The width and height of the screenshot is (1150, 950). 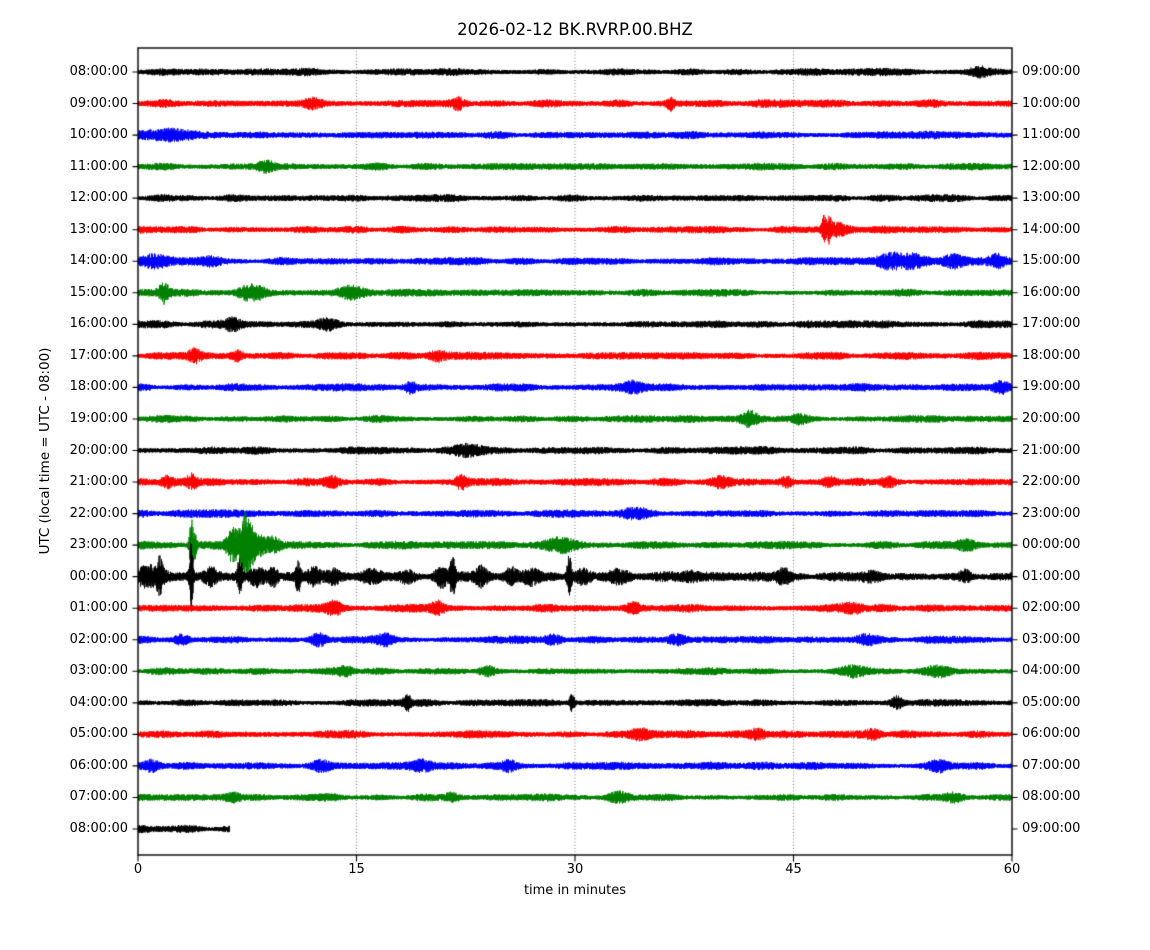 What do you see at coordinates (1051, 292) in the screenshot?
I see `local-time-label: 16:00:00` at bounding box center [1051, 292].